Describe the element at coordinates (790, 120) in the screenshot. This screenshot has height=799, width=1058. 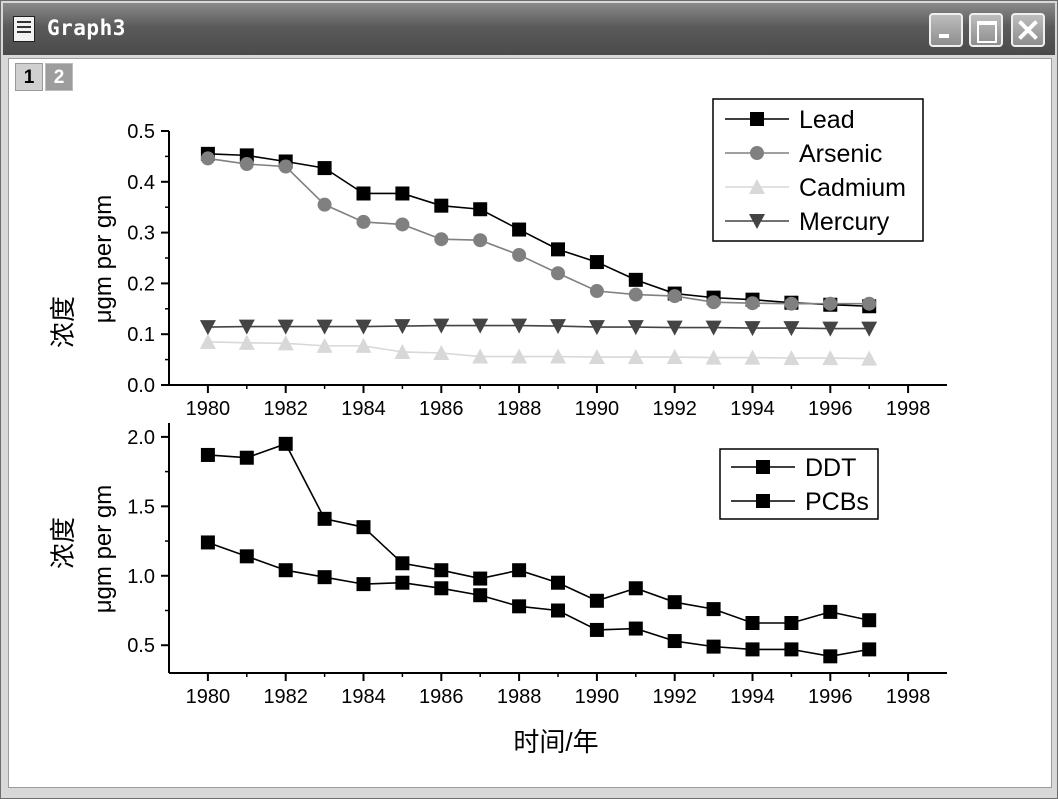
I see `legend-item-lead: Lead` at that location.